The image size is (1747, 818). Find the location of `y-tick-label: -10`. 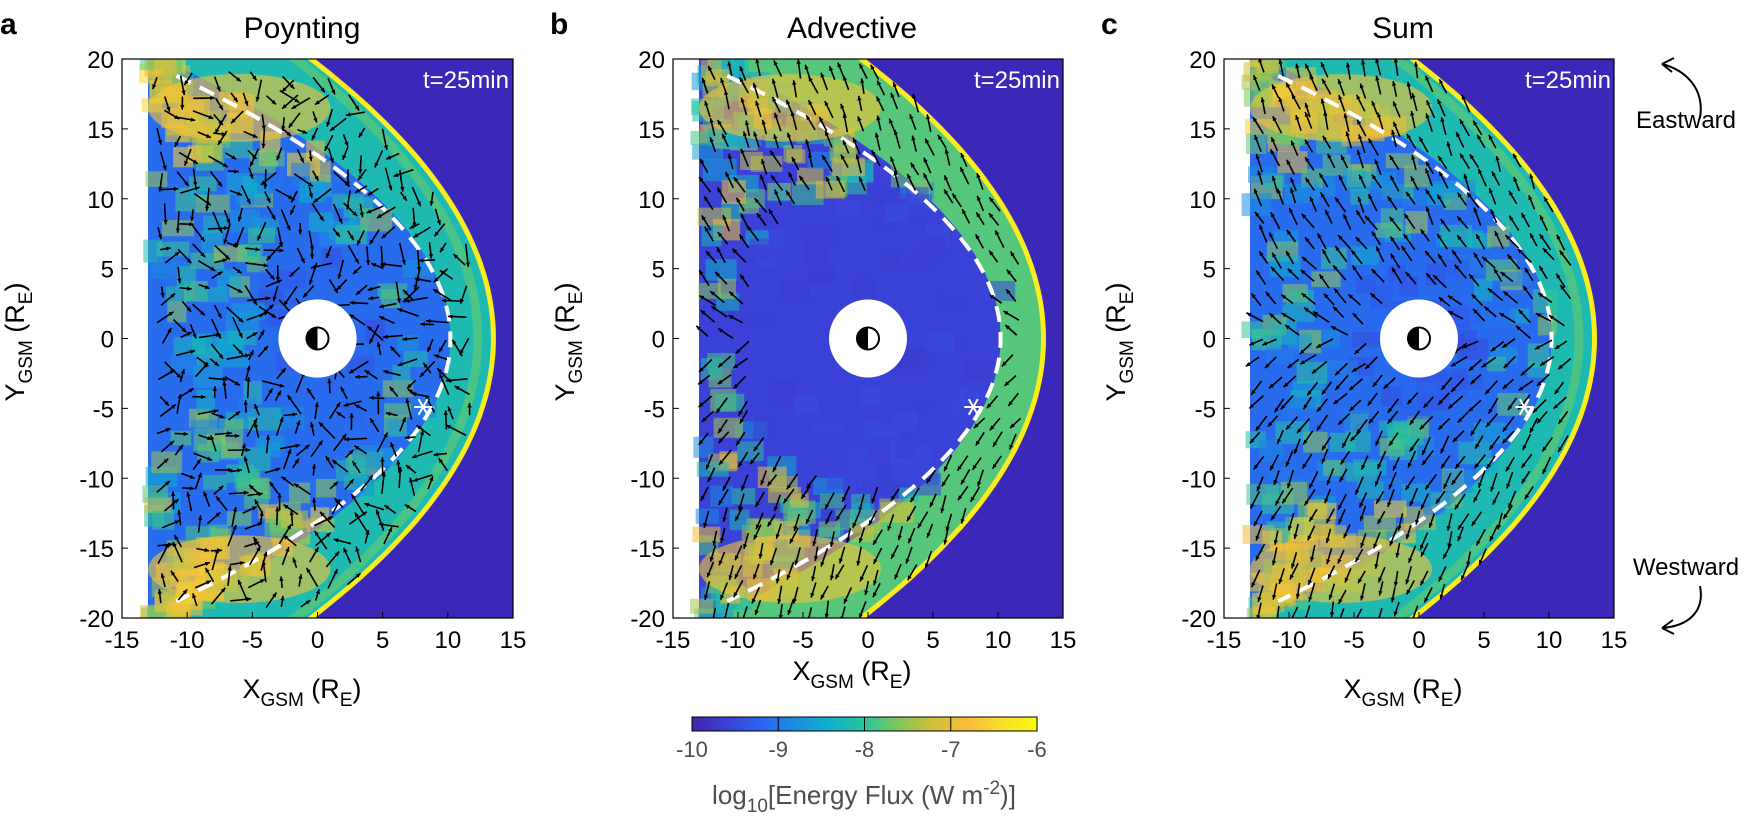

y-tick-label: -10 is located at coordinates (647, 479).